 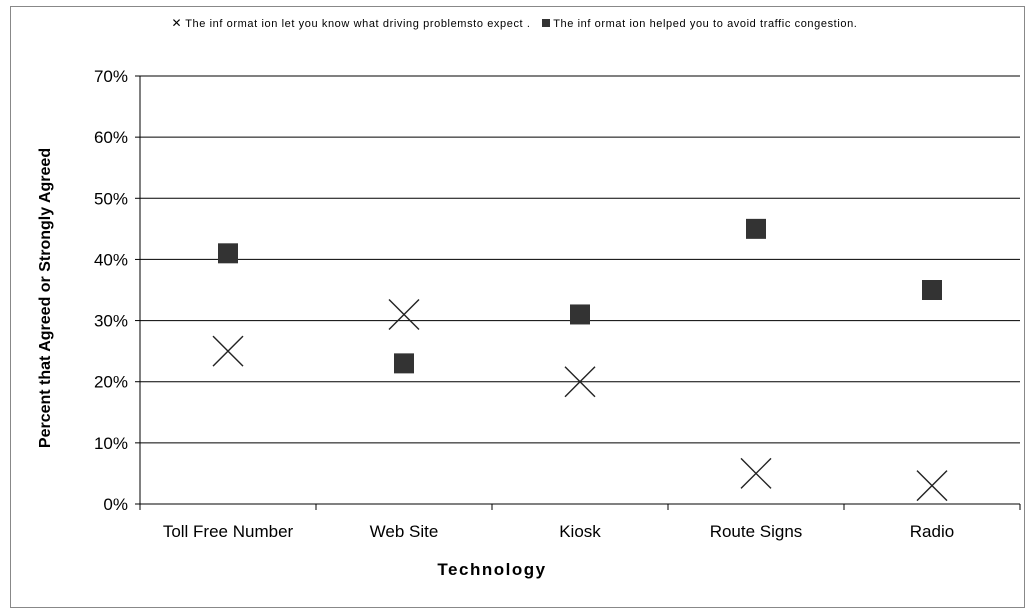 I want to click on y-tick-label: 40%, so click(x=111, y=259).